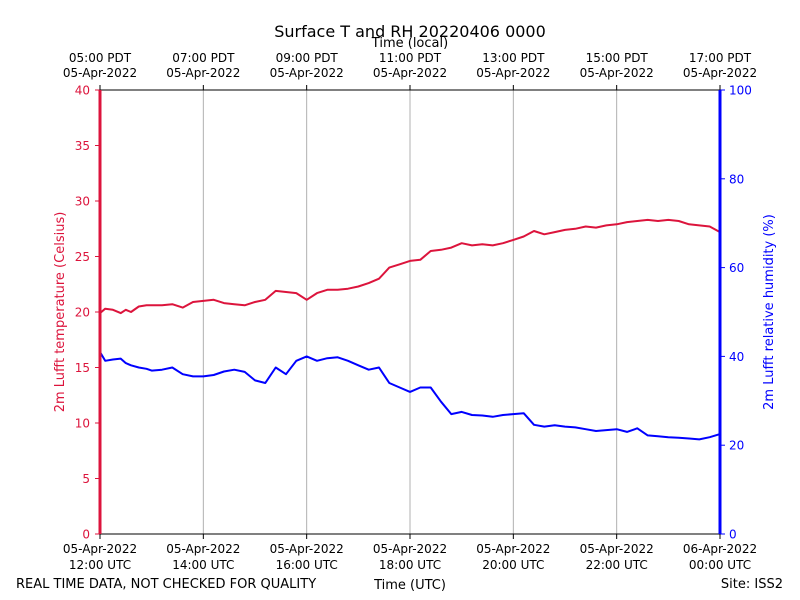 Image resolution: width=800 pixels, height=600 pixels. Describe the element at coordinates (736, 268) in the screenshot. I see `right-tick-label: 60` at that location.